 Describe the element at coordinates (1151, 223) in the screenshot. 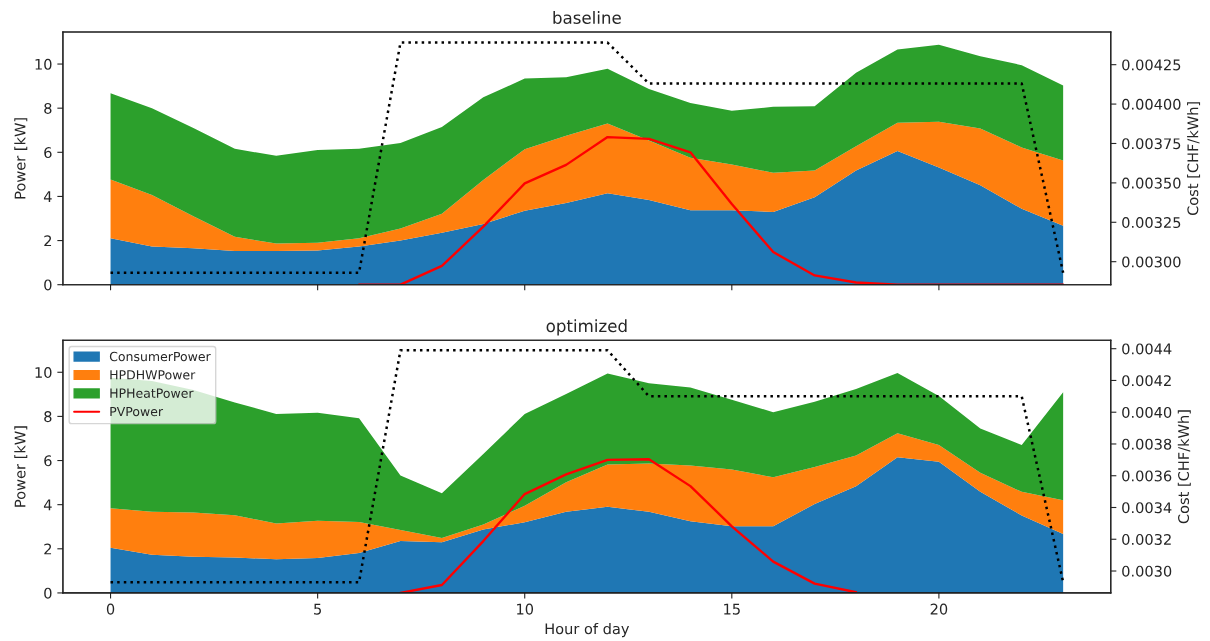

I see `y2-tick-label: 0.00325` at that location.